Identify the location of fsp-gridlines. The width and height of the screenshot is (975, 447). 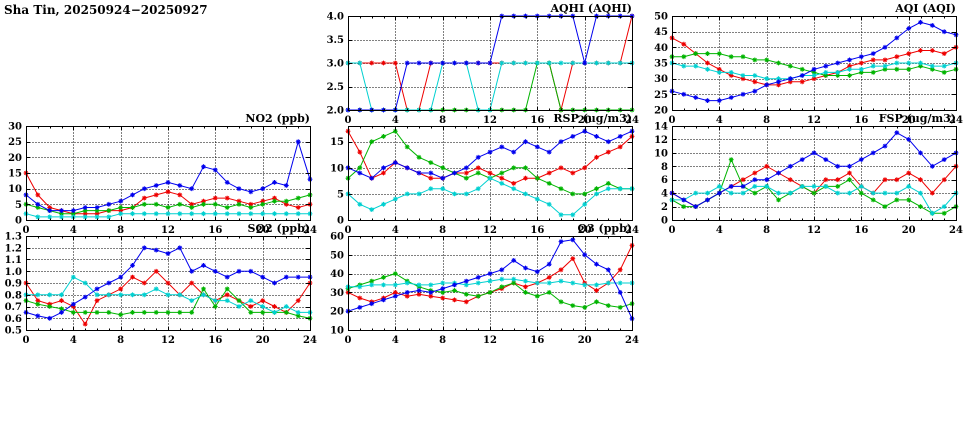
(814, 173).